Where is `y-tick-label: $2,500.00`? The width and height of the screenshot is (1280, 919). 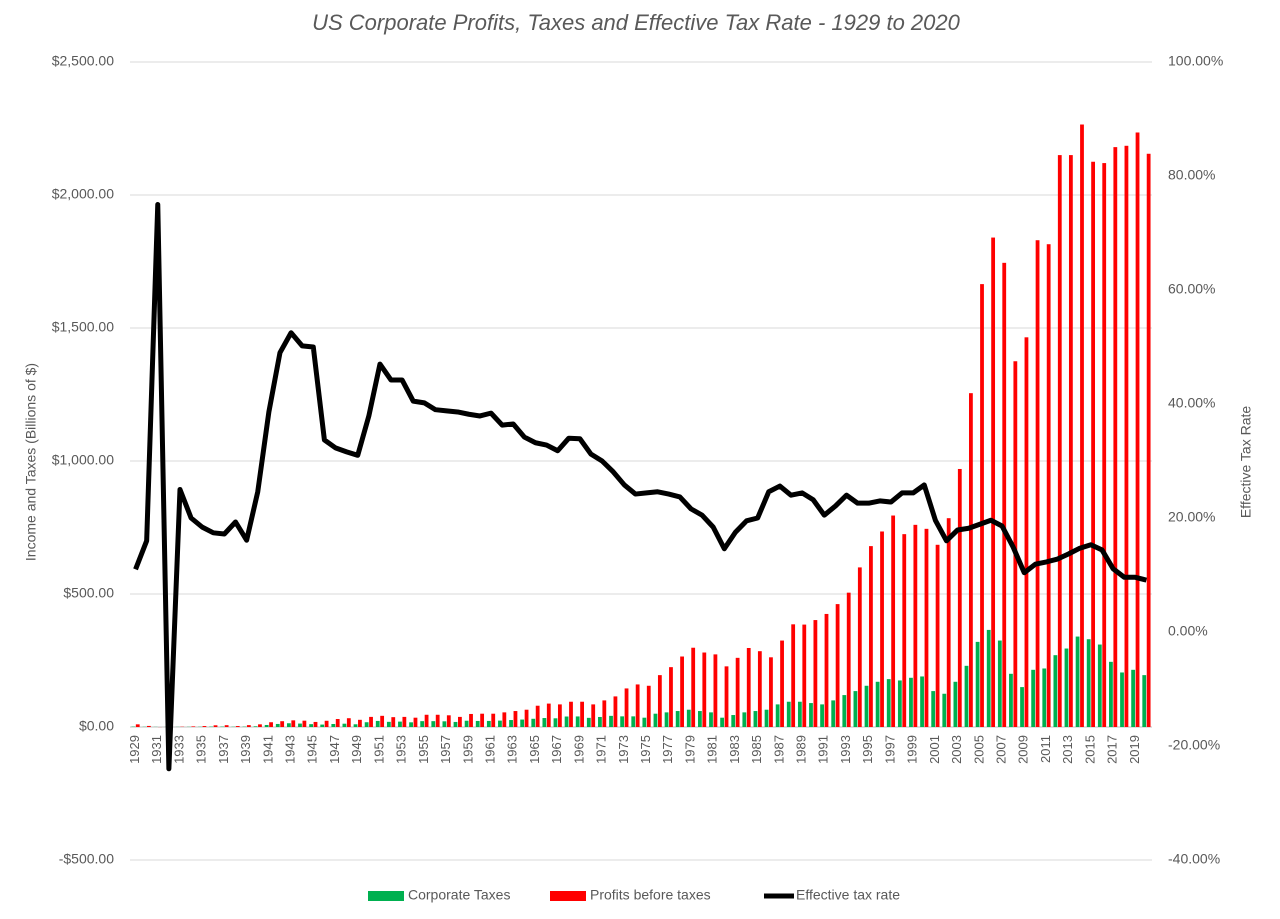
y-tick-label: $2,500.00 is located at coordinates (83, 61).